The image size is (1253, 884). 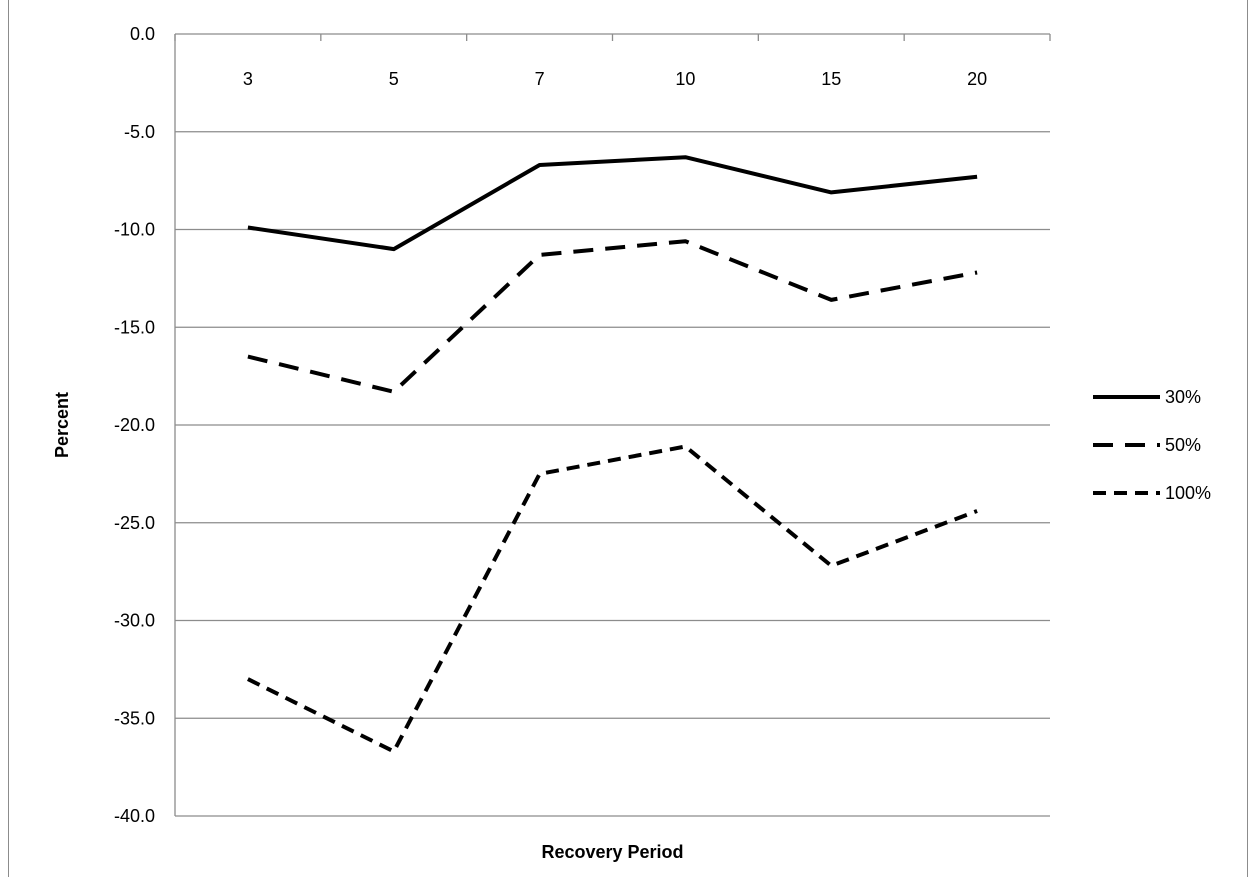 What do you see at coordinates (612, 852) in the screenshot?
I see `x-axis-title: Recovery Period` at bounding box center [612, 852].